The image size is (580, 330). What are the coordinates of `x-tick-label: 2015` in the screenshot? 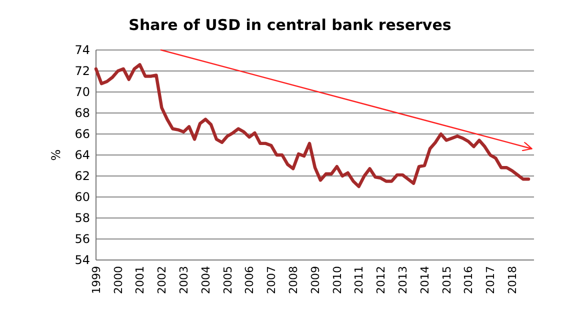 It's located at (447, 280).